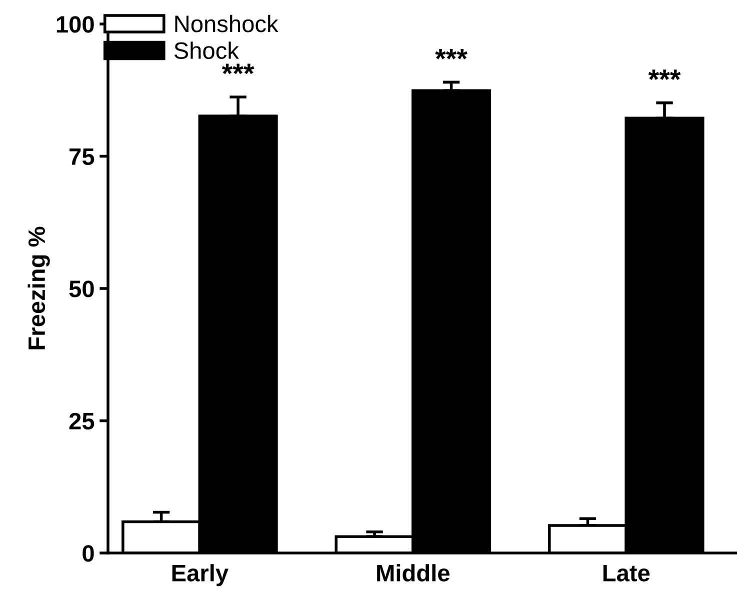 This screenshot has height=596, width=737. Describe the element at coordinates (88, 553) in the screenshot. I see `y-tick-label: 0` at that location.